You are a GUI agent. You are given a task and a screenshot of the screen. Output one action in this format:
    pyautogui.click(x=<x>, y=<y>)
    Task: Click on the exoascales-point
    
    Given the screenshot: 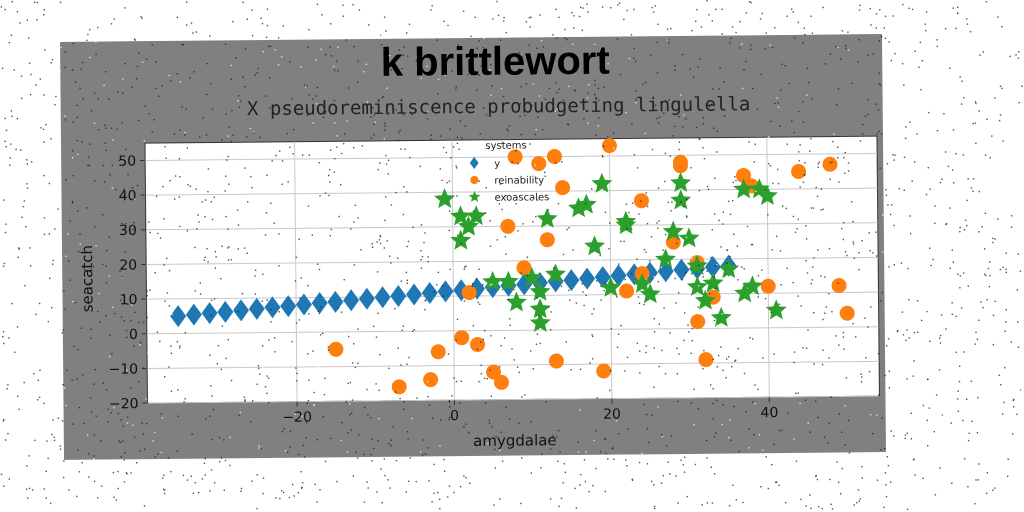 What is the action you would take?
    pyautogui.click(x=595, y=245)
    